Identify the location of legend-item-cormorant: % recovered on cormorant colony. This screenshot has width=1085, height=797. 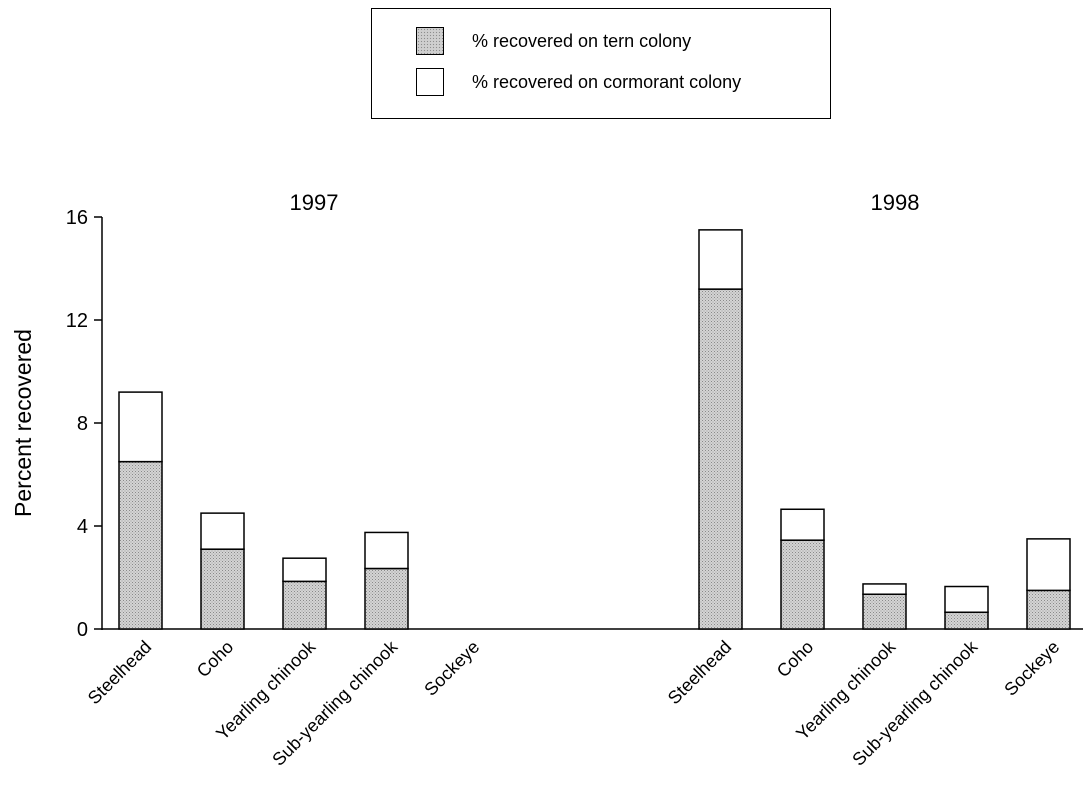
(578, 82).